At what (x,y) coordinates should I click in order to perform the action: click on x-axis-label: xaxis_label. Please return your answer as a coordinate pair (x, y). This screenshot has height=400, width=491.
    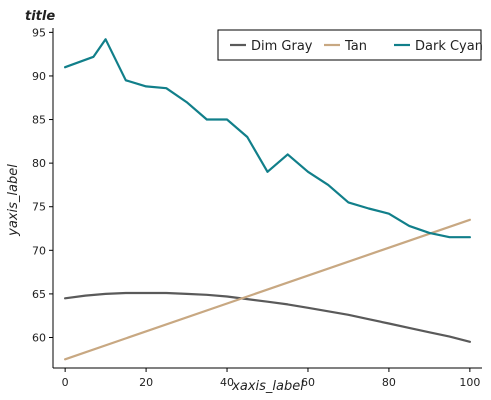
    Looking at the image, I should click on (267, 386).